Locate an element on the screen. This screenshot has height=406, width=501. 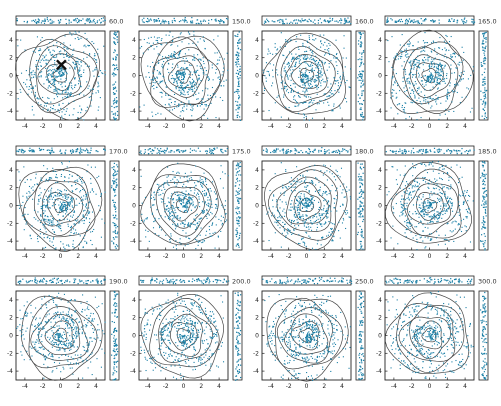
y-tick-label: 4 is located at coordinates (380, 40).